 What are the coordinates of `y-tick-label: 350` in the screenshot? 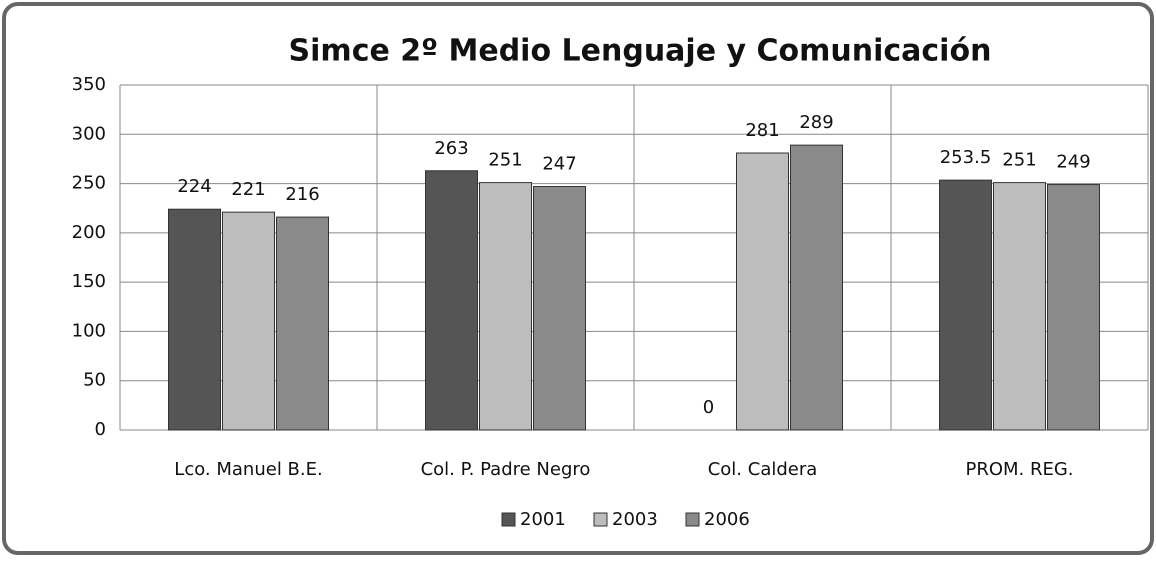 It's located at (89, 84).